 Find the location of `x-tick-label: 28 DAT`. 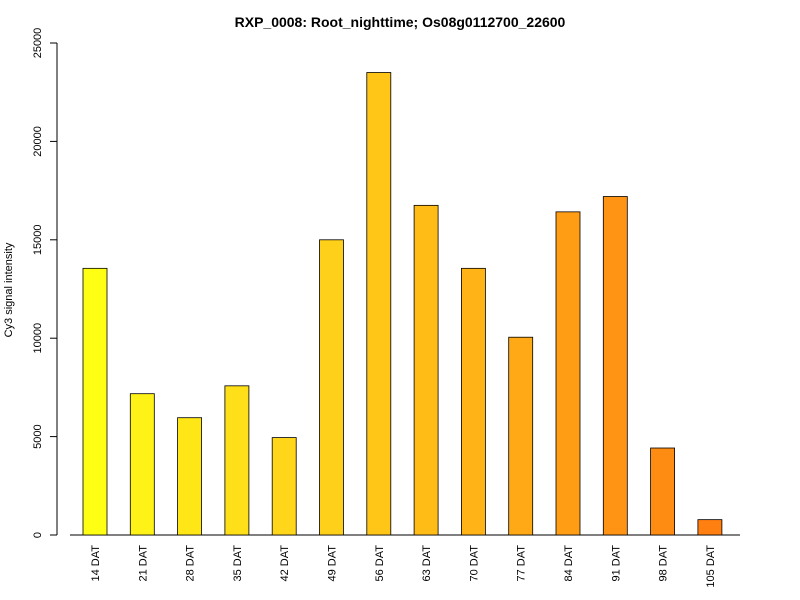

x-tick-label: 28 DAT is located at coordinates (191, 563).